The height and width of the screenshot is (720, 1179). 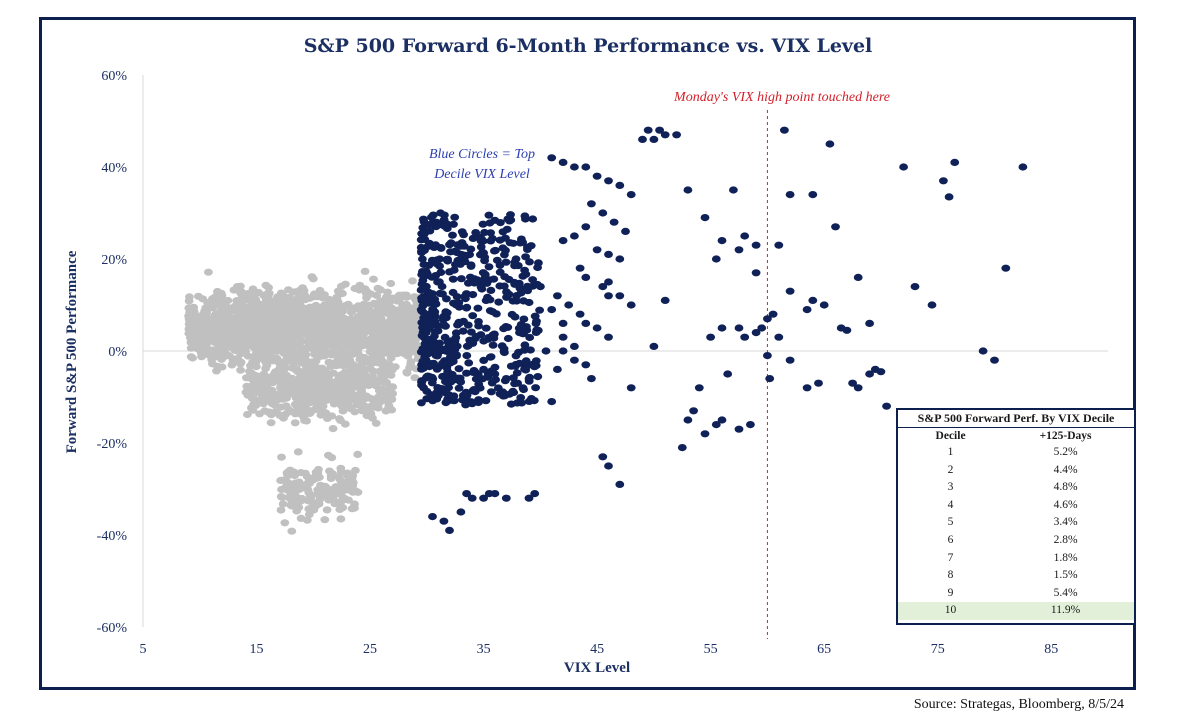 I want to click on decile-table-row: 8 1.5%, so click(x=1016, y=576).